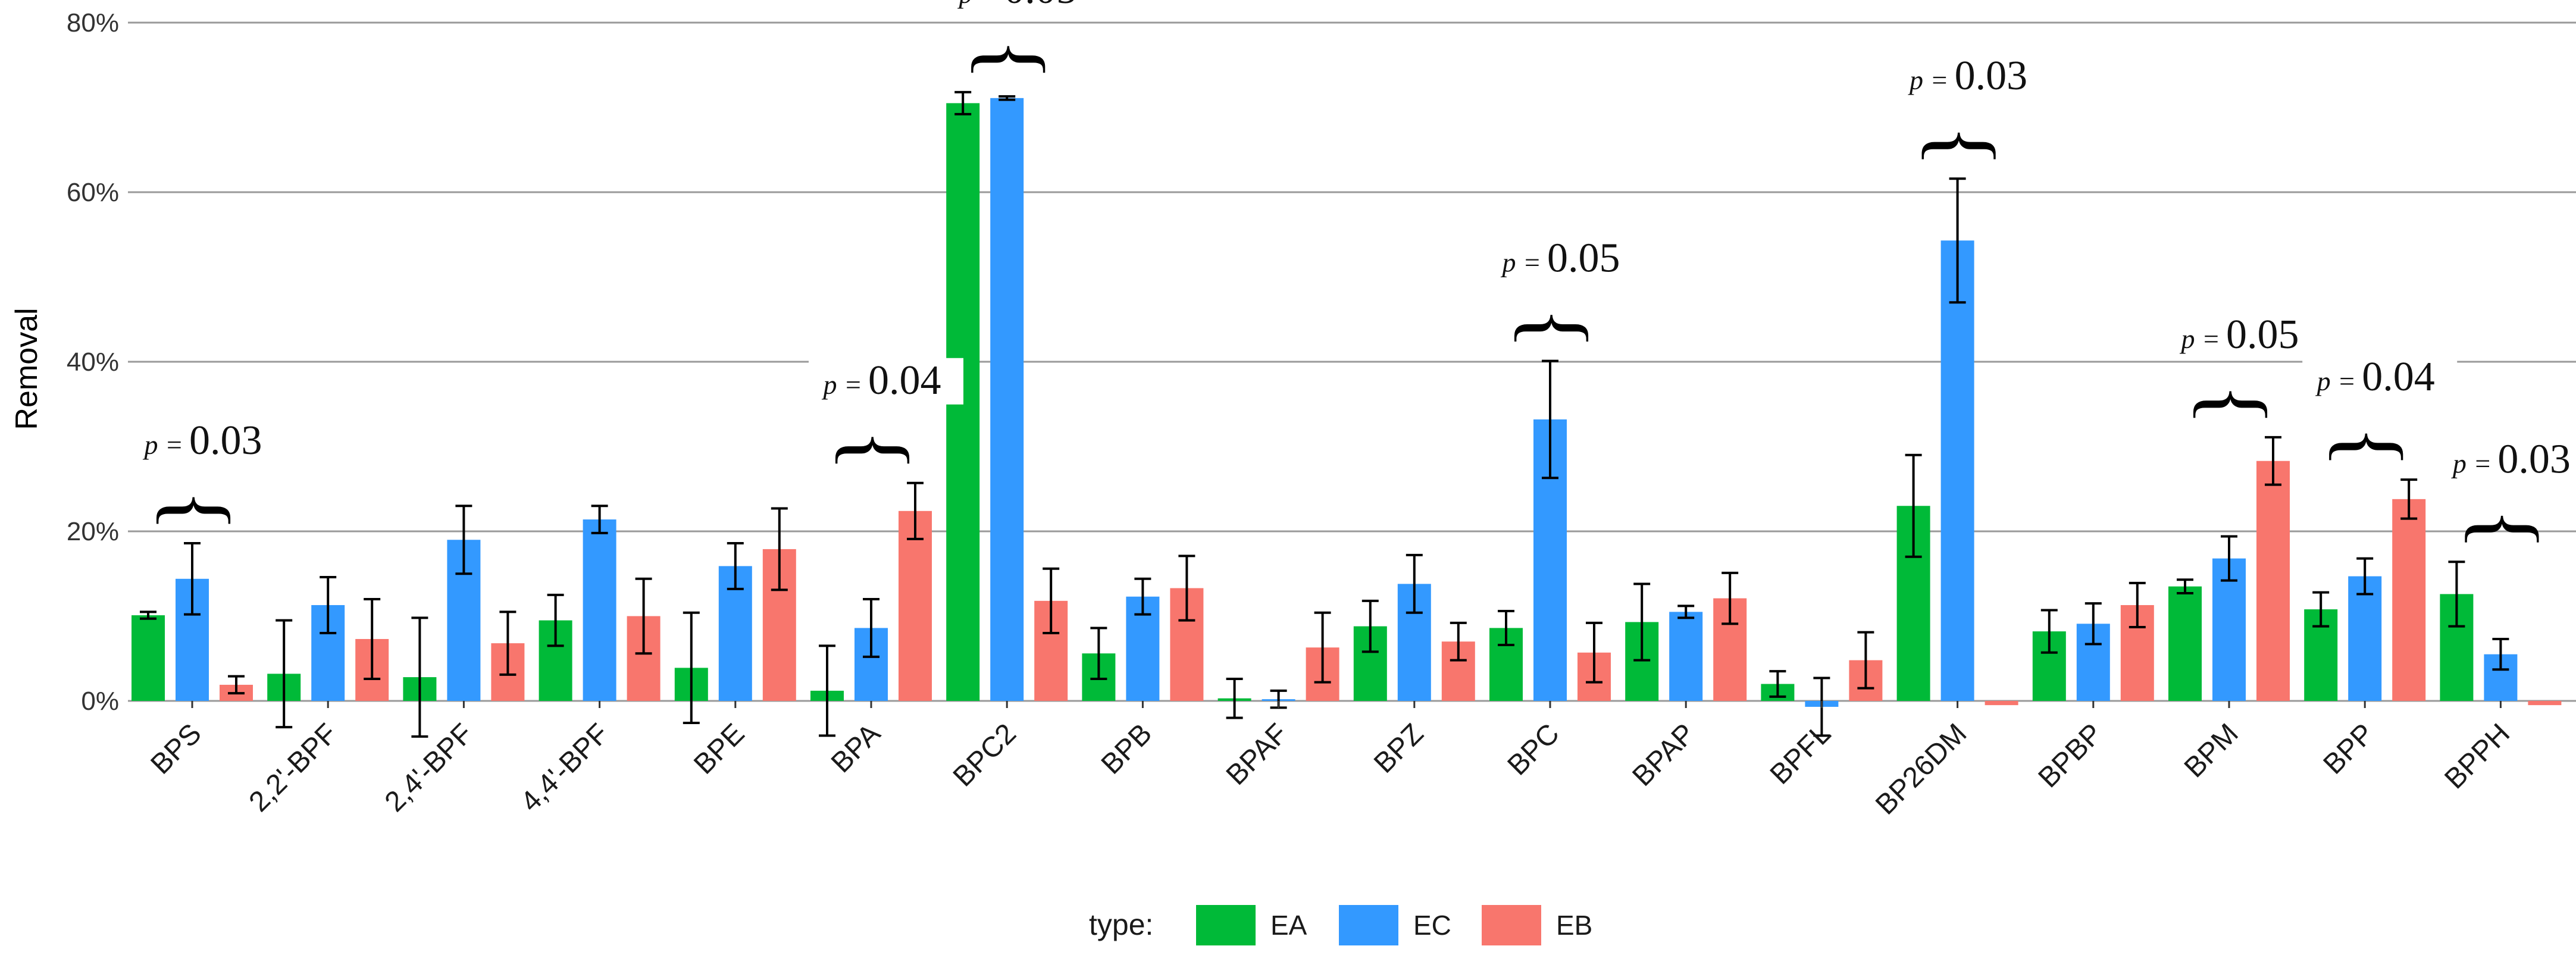  What do you see at coordinates (27, 369) in the screenshot?
I see `y-axis-label: Removal` at bounding box center [27, 369].